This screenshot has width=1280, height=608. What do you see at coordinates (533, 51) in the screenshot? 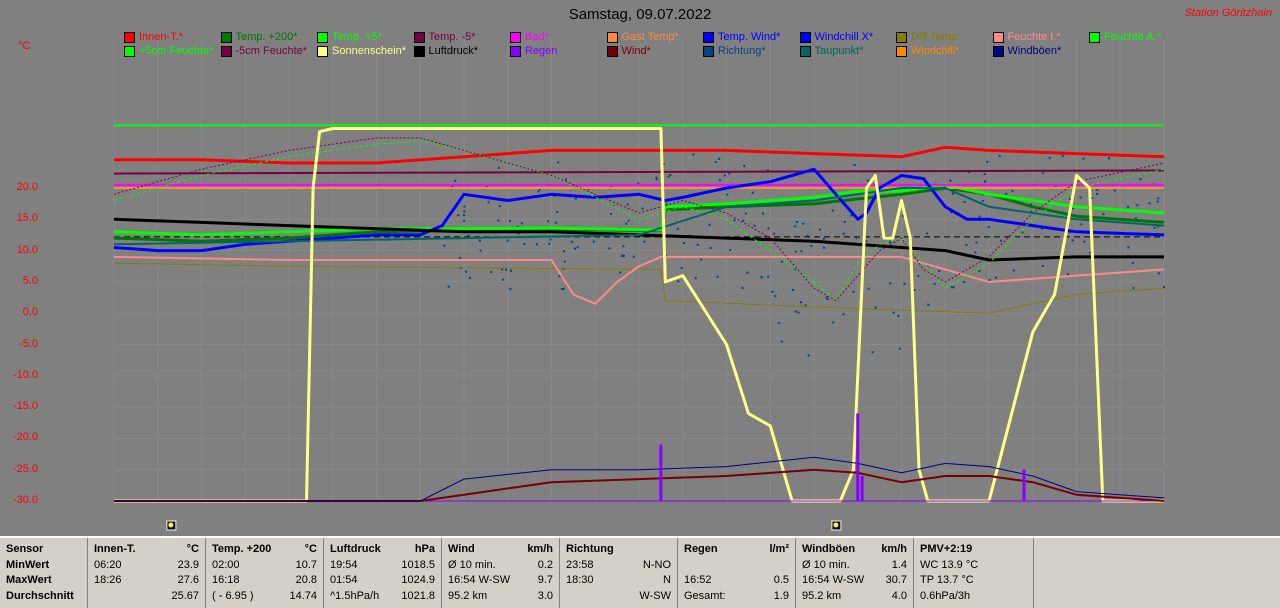
I see `legend-item: Regen` at bounding box center [533, 51].